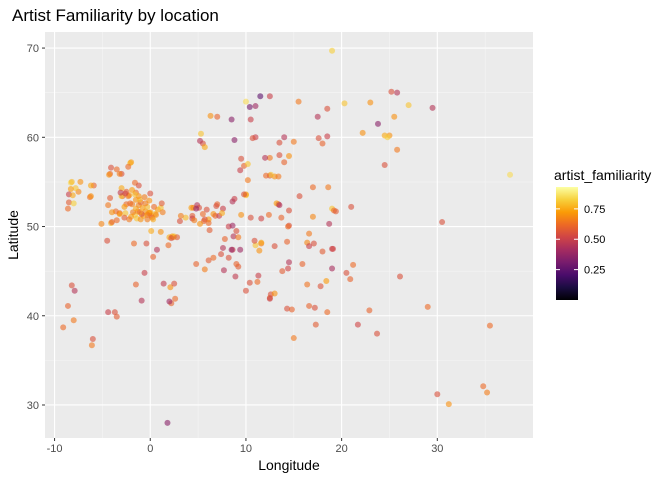  Describe the element at coordinates (33, 138) in the screenshot. I see `y-tick-label: 60` at that location.